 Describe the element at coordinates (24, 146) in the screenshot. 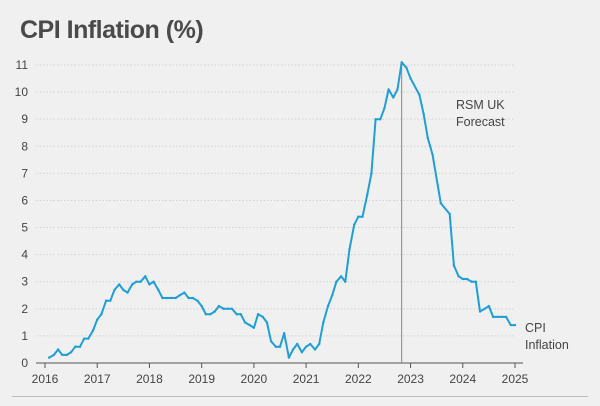

I see `y-tick-label-8: 8` at that location.